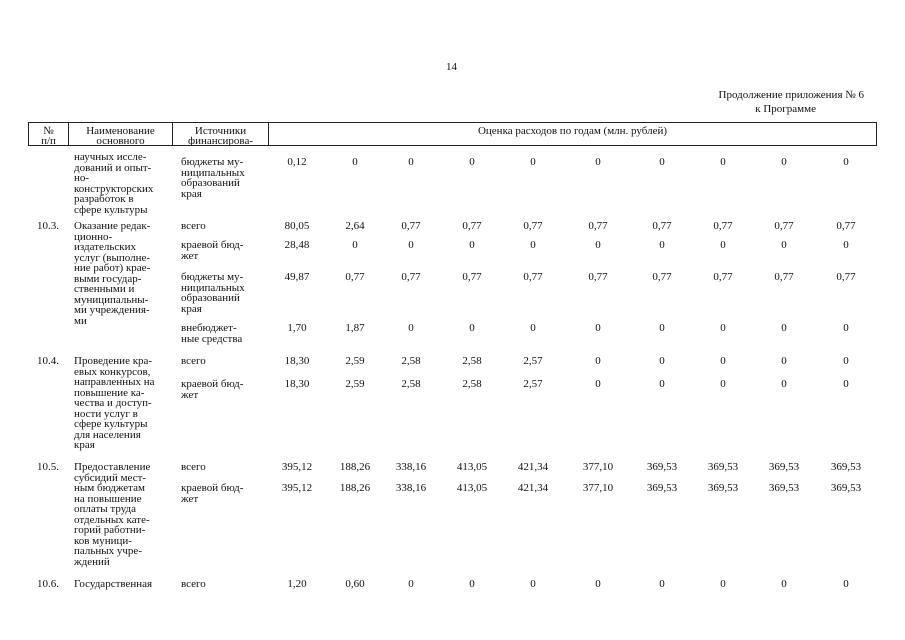 Image resolution: width=905 pixels, height=640 pixels. What do you see at coordinates (297, 245) in the screenshot?
I see `cost-value: 28,48` at bounding box center [297, 245].